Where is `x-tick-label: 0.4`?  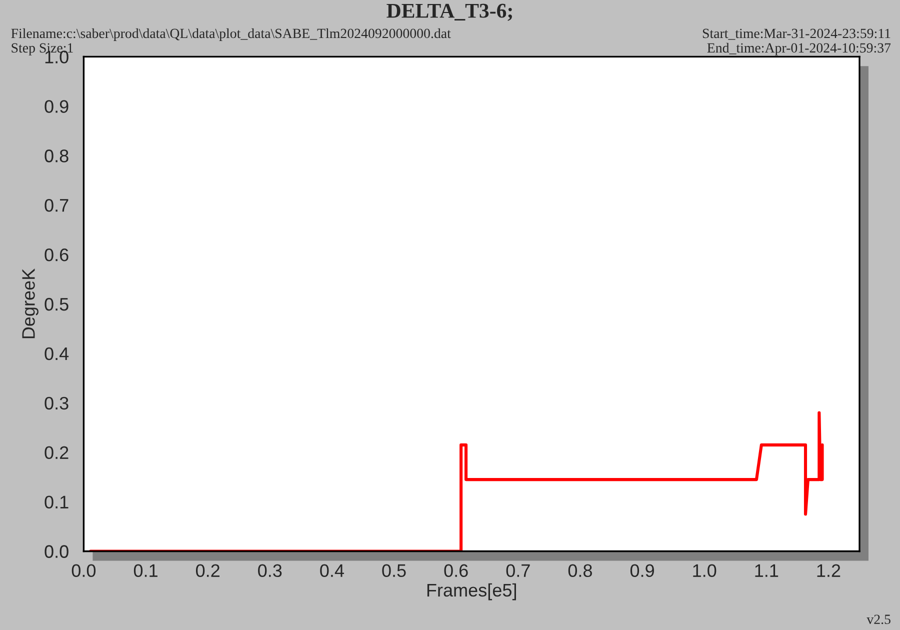 x-tick-label: 0.4 is located at coordinates (332, 571).